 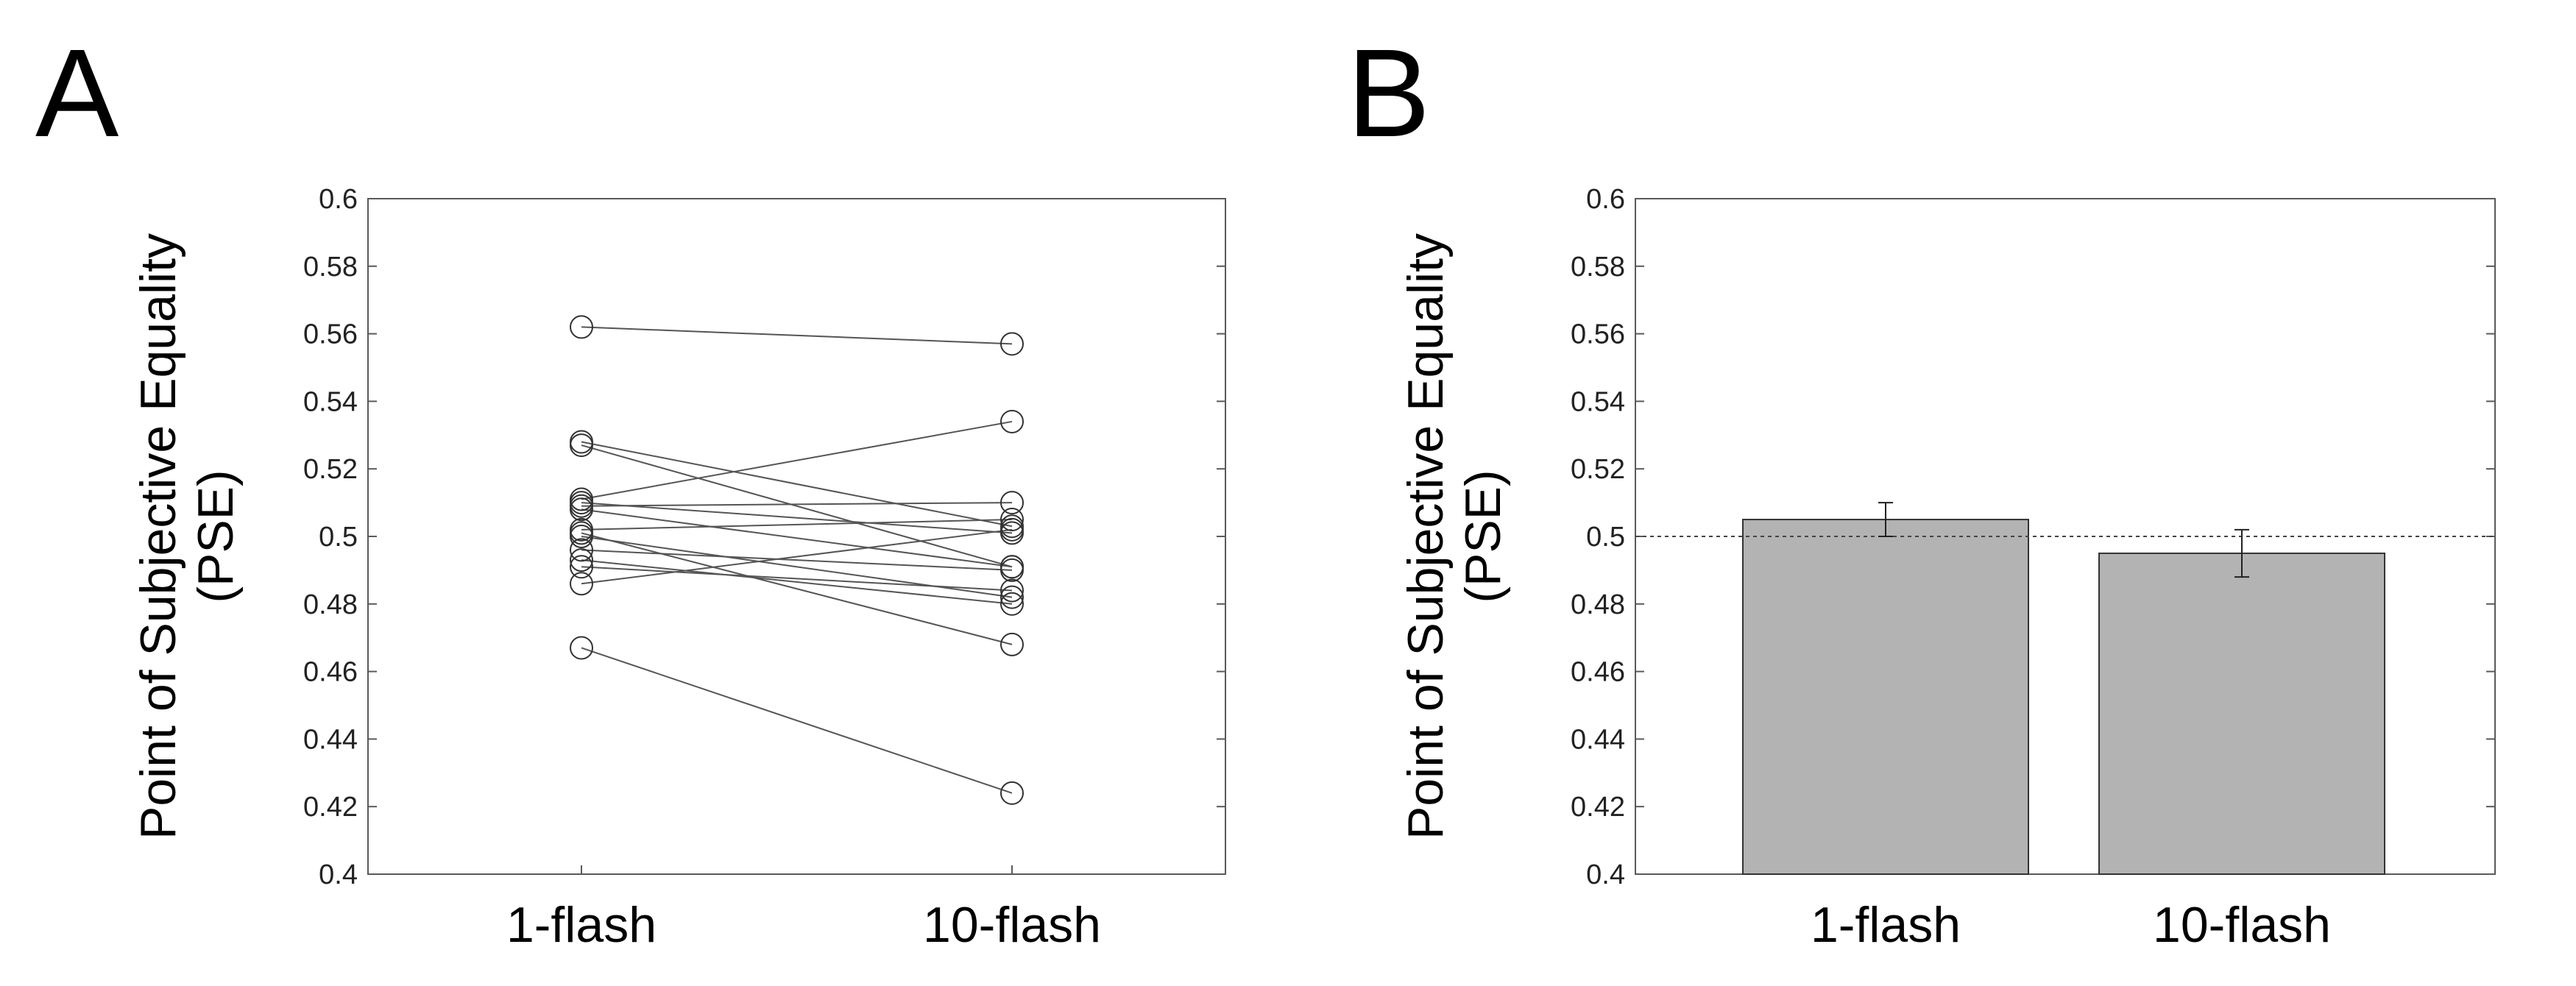 I want to click on panel-a-letter: A, so click(x=77, y=93).